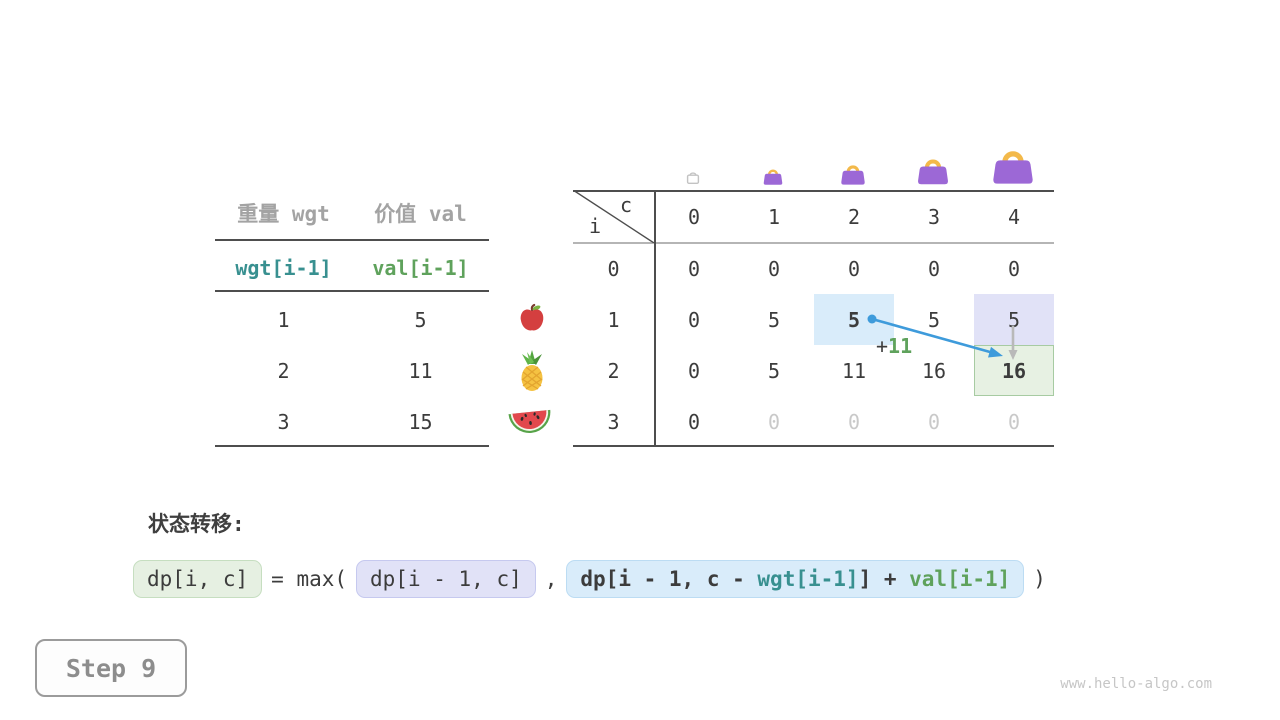 Image resolution: width=1280 pixels, height=720 pixels. I want to click on formula-lhs-chip: dp[i, c], so click(198, 579).